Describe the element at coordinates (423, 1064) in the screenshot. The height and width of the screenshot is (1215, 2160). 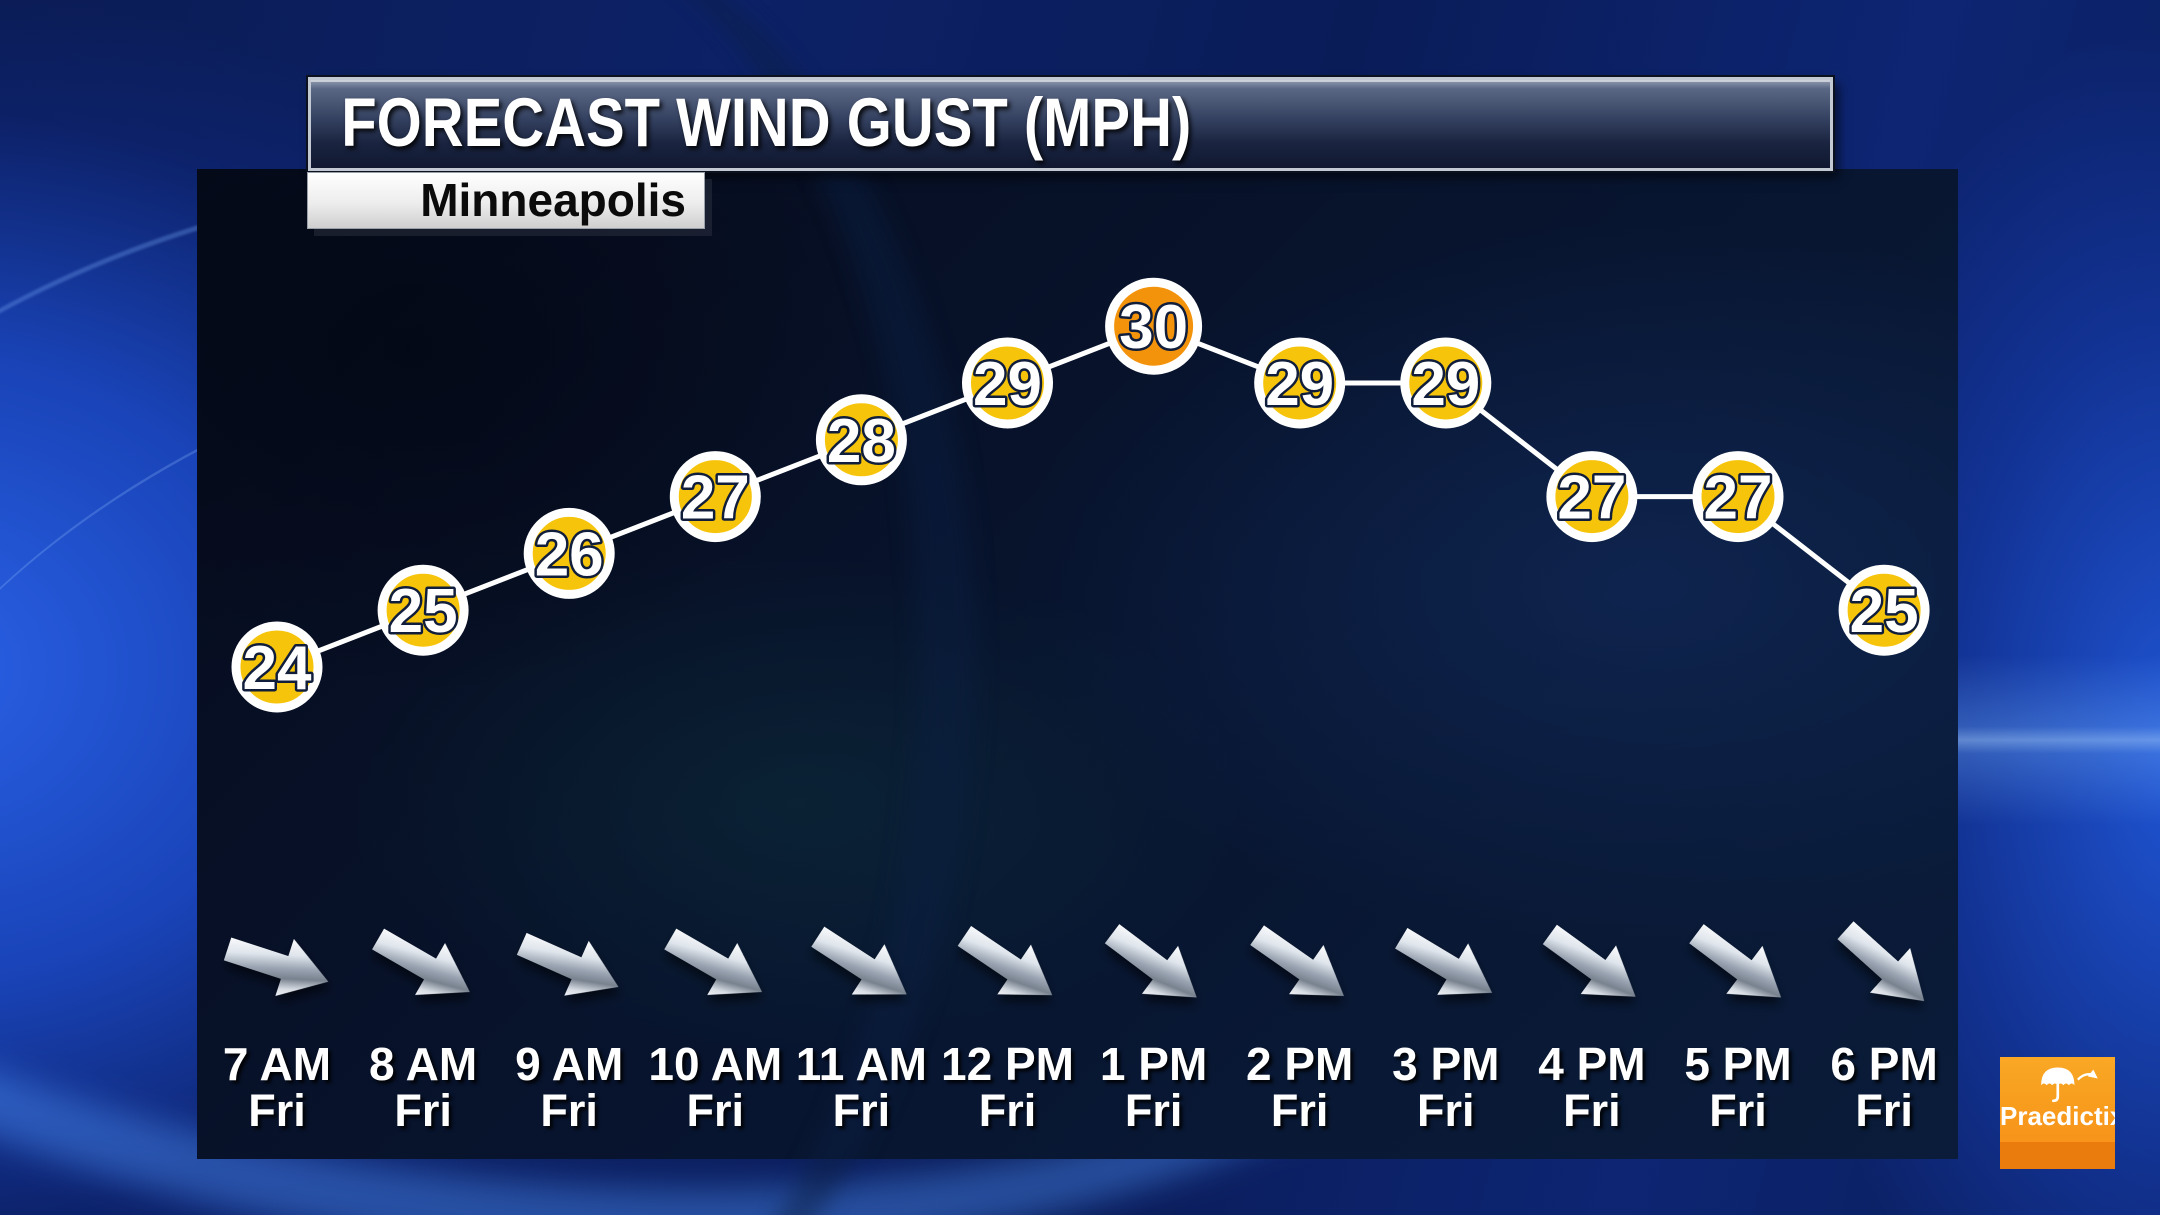
I see `time-label: 8 AM` at that location.